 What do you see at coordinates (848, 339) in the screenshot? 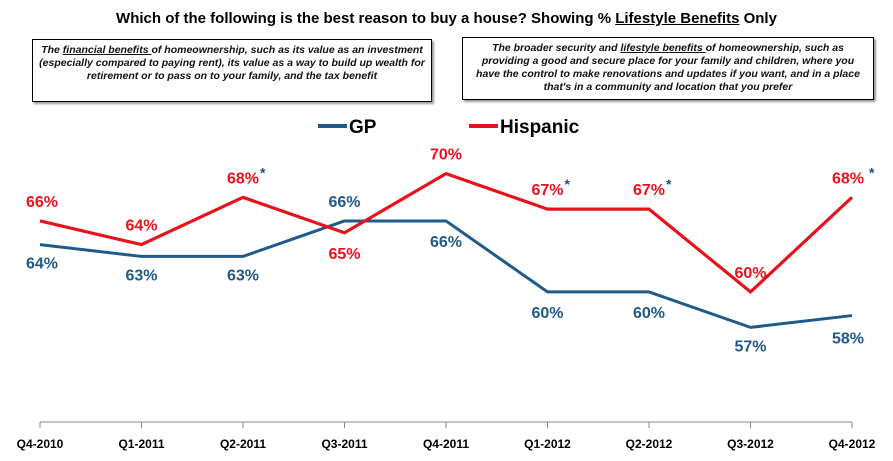
I see `data-label-gp: 58%` at bounding box center [848, 339].